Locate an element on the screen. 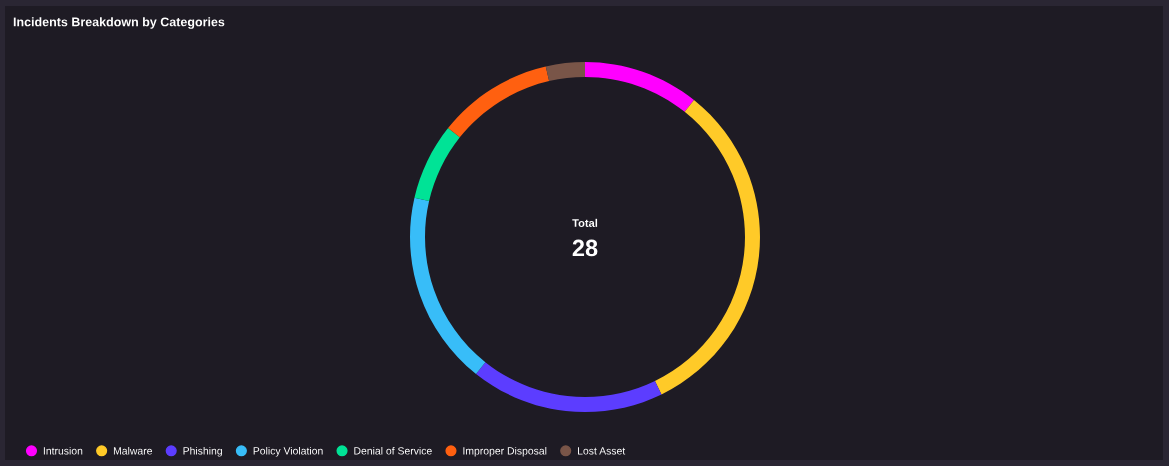 The width and height of the screenshot is (1169, 466). legend-label: Phishing is located at coordinates (202, 451).